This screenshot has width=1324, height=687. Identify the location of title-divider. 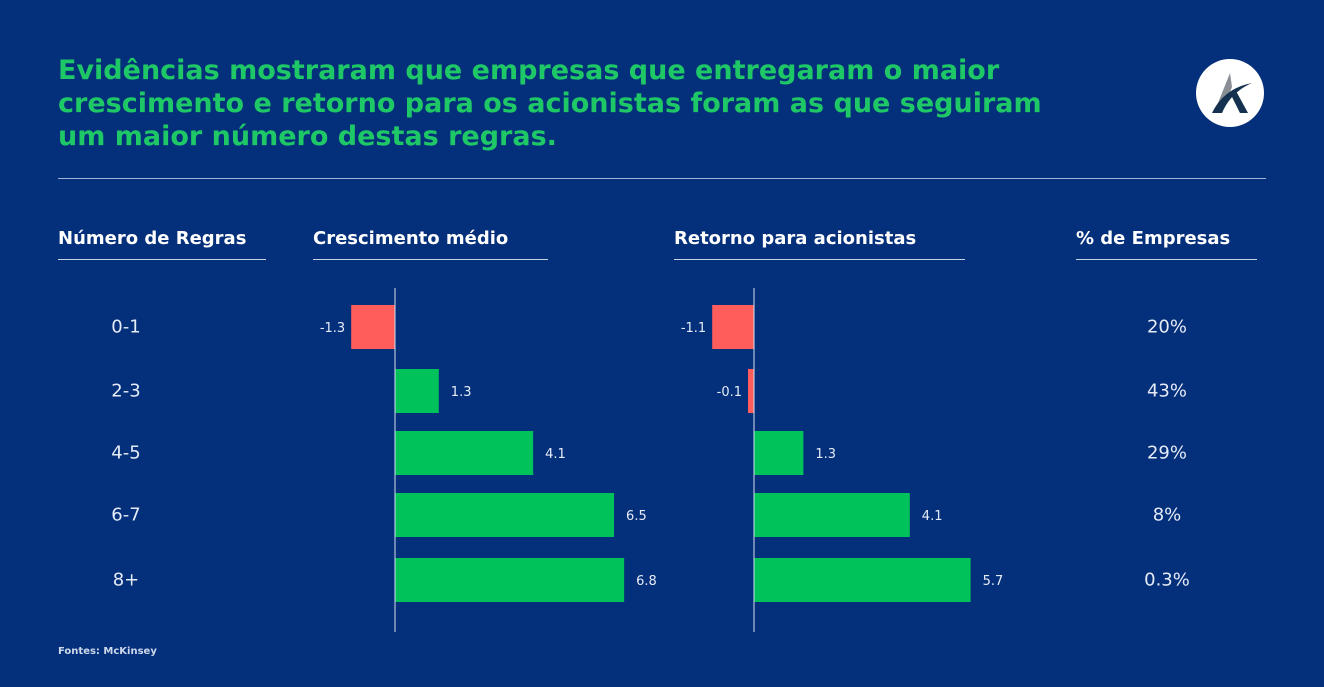
(662, 178).